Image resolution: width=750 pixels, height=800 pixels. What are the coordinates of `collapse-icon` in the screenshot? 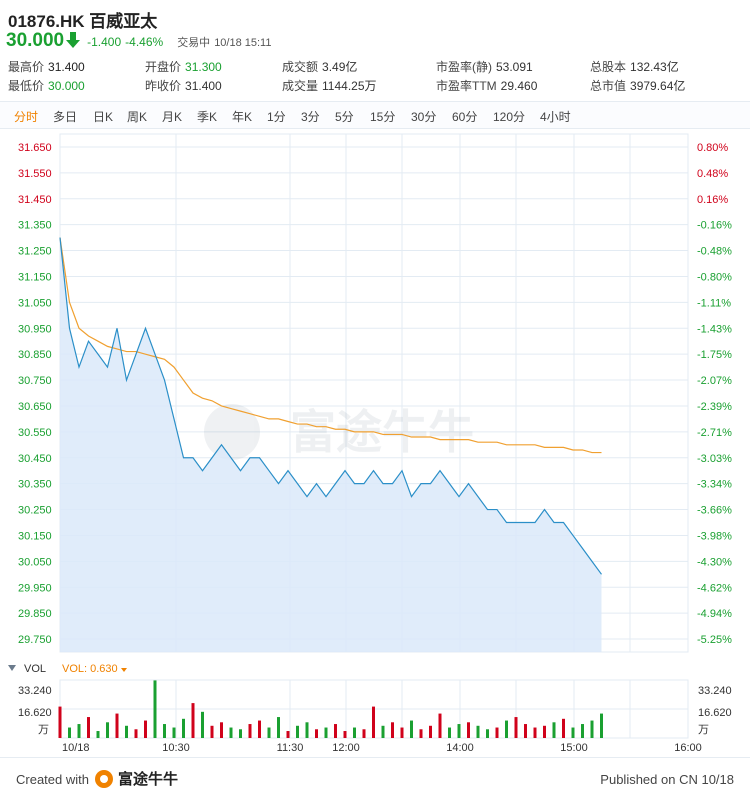 It's located at (12, 668).